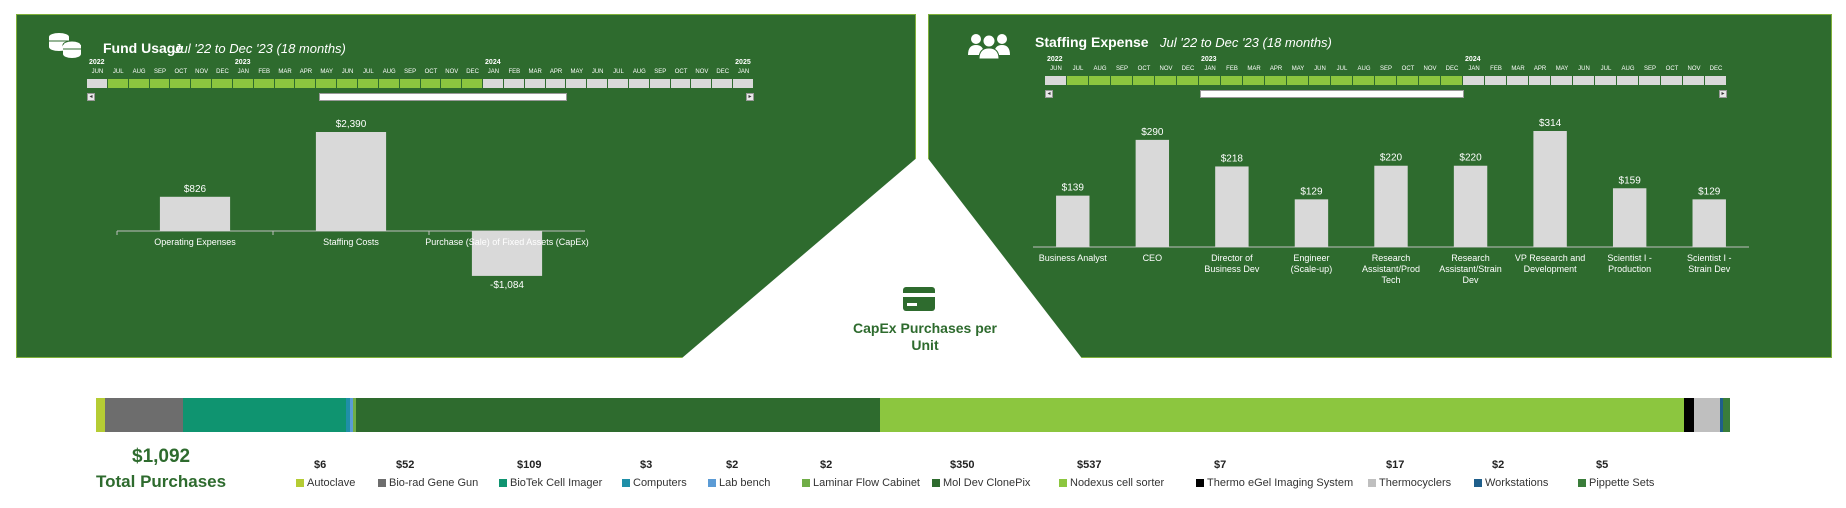 Image resolution: width=1846 pixels, height=508 pixels. I want to click on timeline-month-label: OCT, so click(1672, 69).